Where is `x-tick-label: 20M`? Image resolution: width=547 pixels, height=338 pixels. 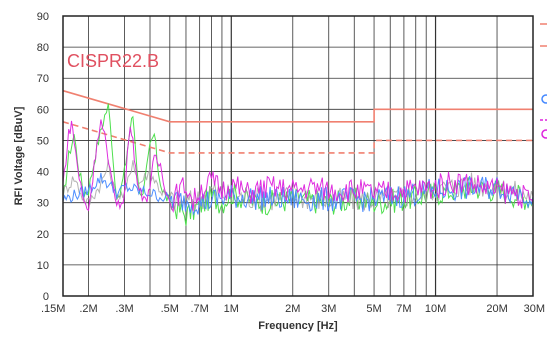
x-tick-label: 20M is located at coordinates (496, 309).